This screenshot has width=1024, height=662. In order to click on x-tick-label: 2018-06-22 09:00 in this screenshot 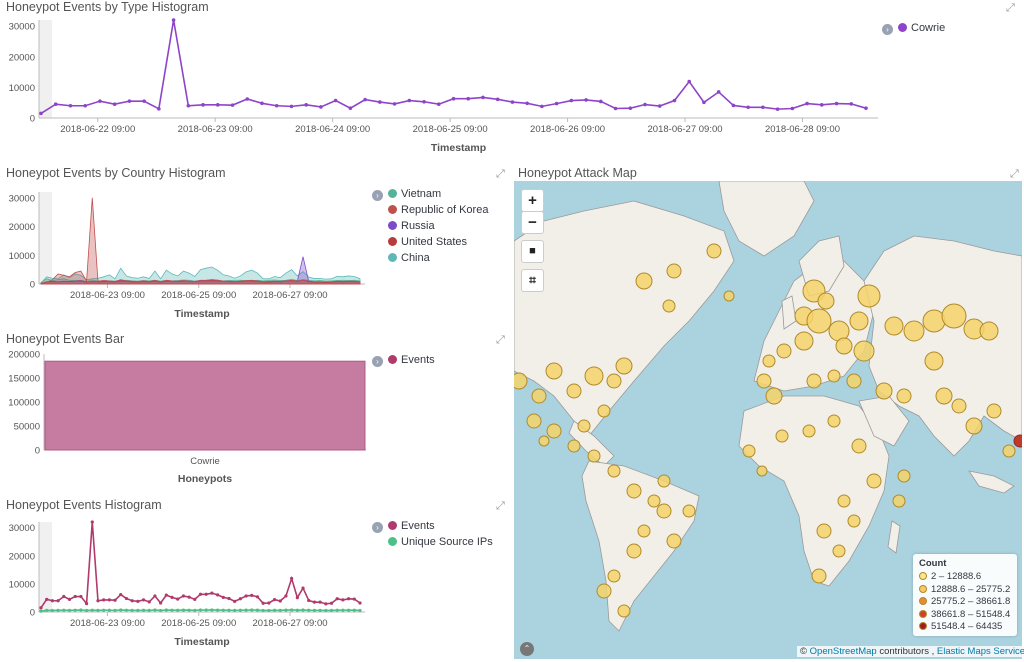, I will do `click(97, 129)`.